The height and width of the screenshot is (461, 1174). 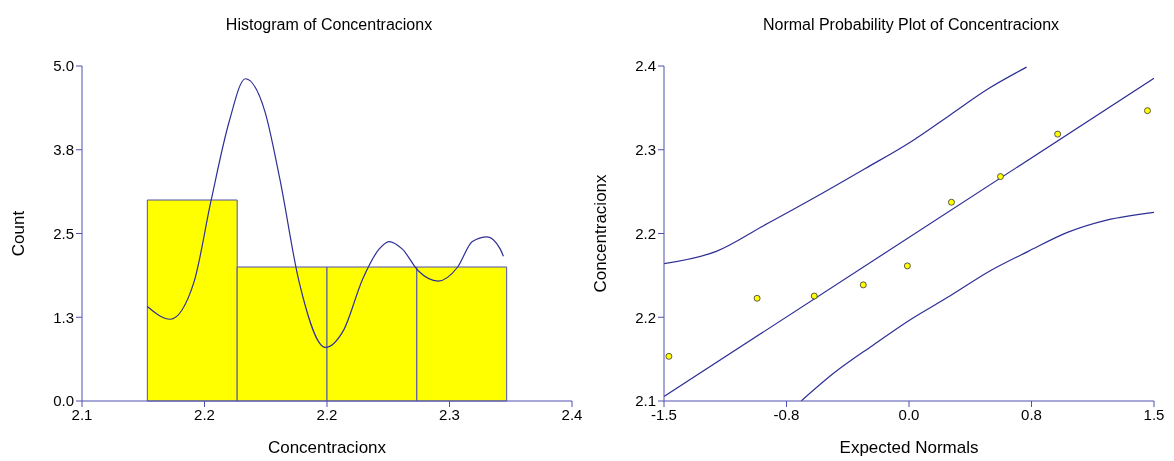 I want to click on y-tick-label: 5.0, so click(x=63, y=66).